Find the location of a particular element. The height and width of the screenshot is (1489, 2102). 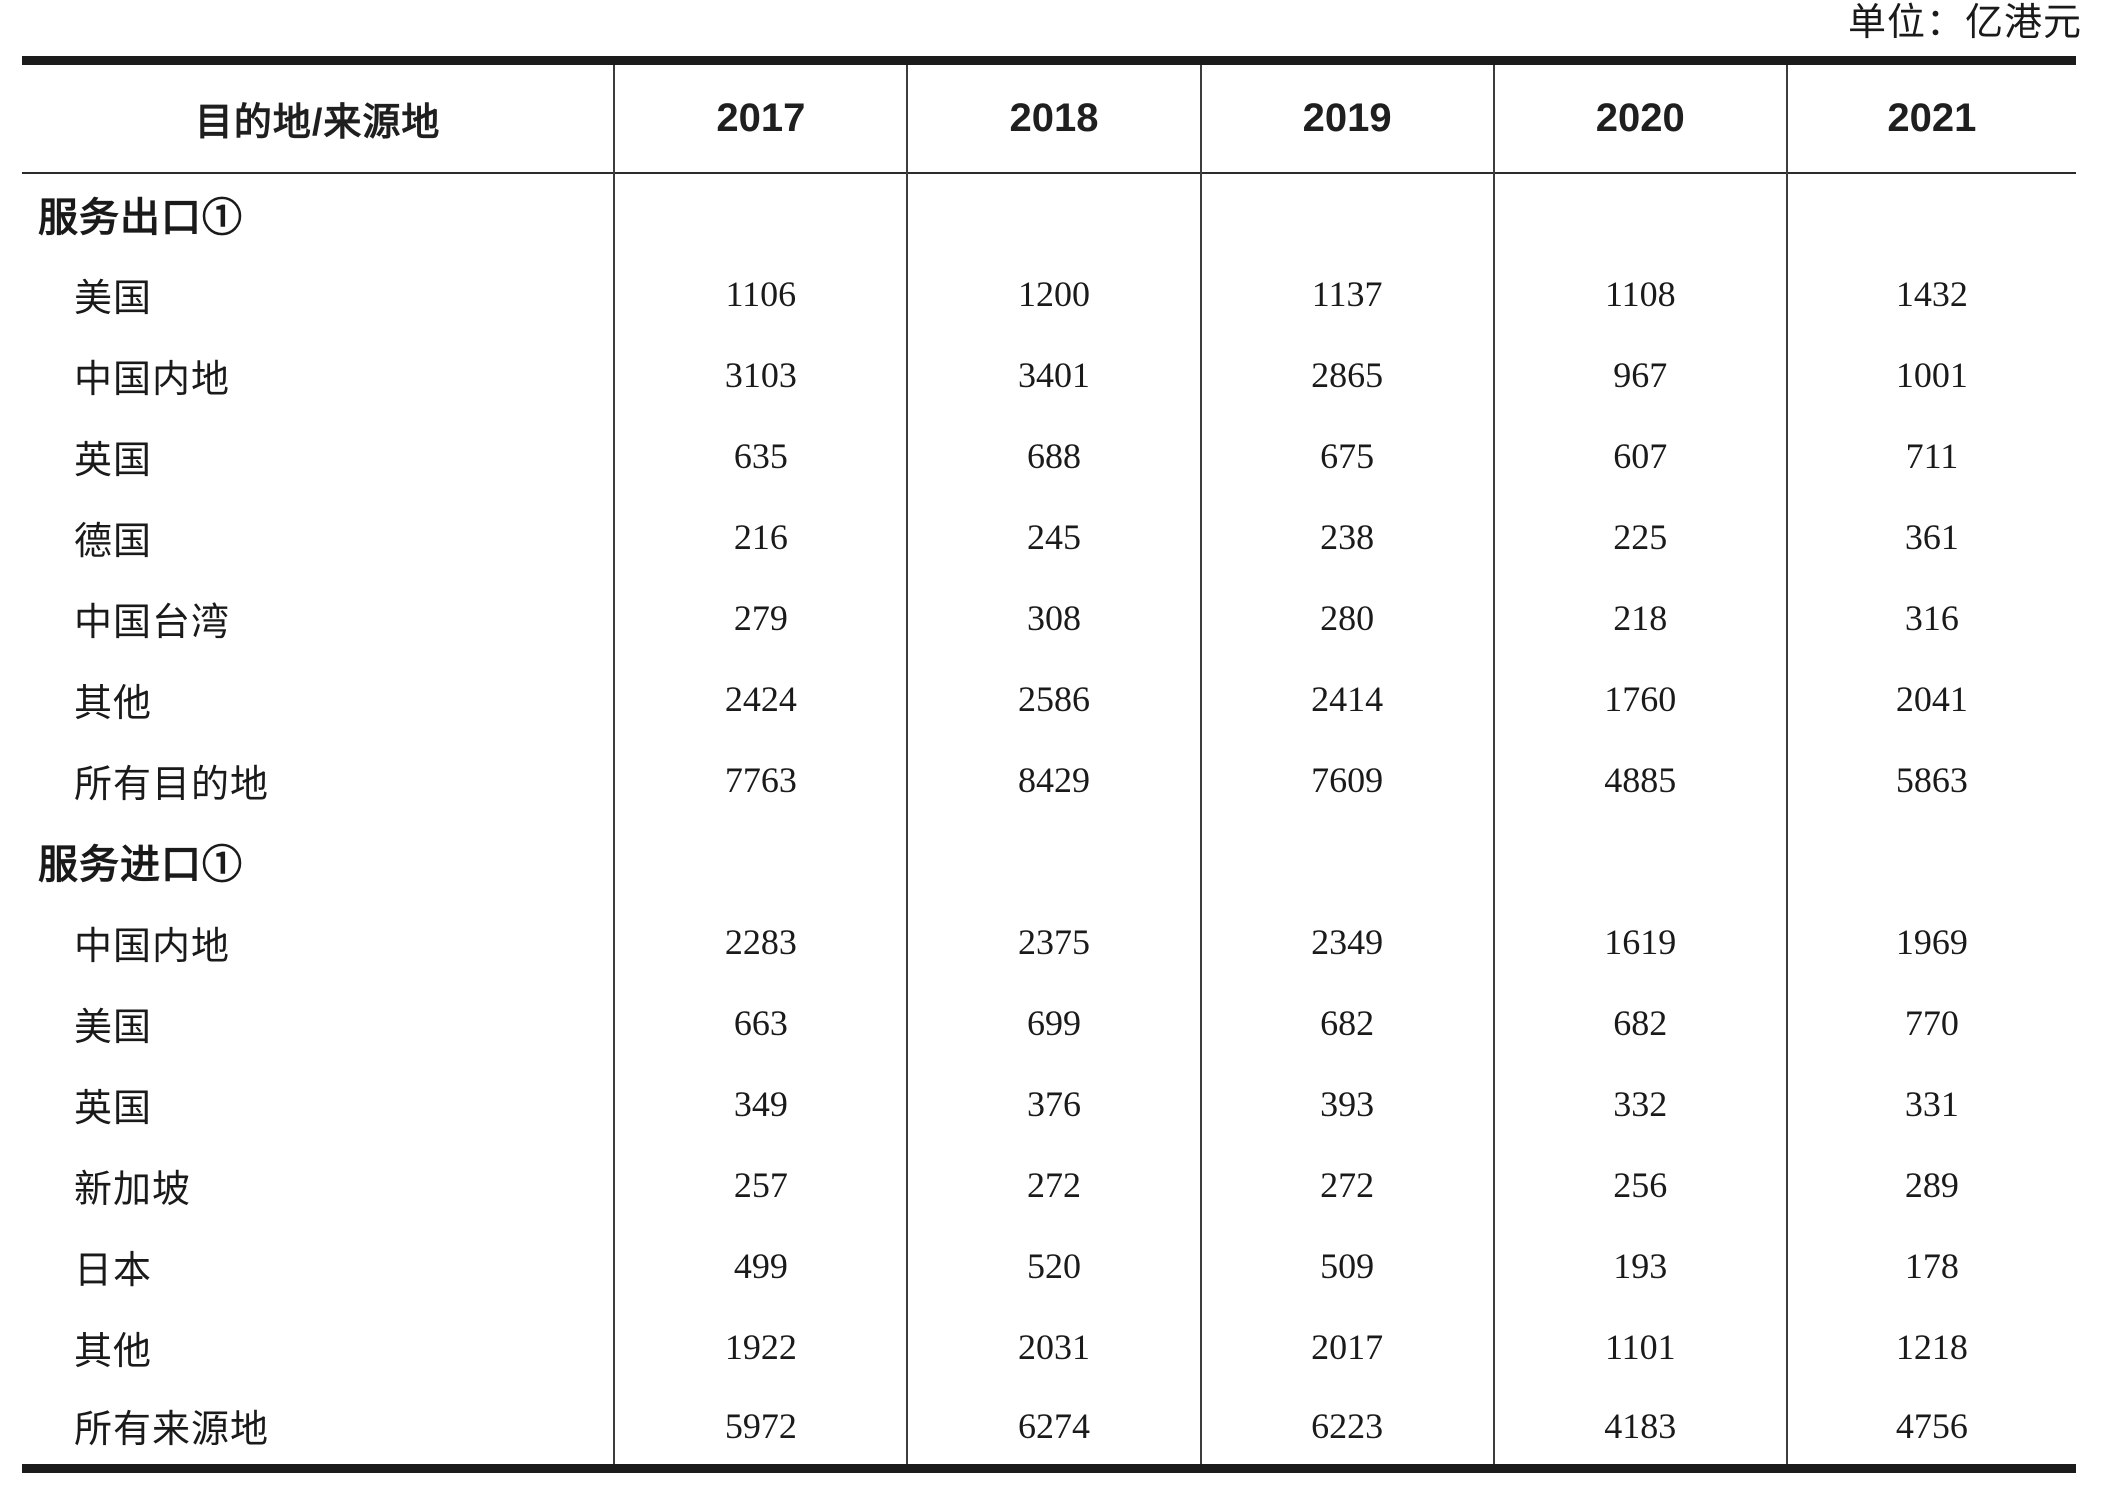

unit-label: 单位：亿港元 is located at coordinates (1964, 23).